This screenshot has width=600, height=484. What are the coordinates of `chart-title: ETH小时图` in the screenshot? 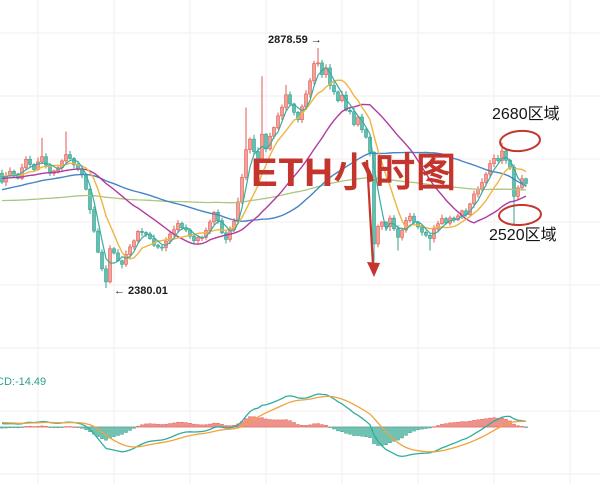 It's located at (354, 173).